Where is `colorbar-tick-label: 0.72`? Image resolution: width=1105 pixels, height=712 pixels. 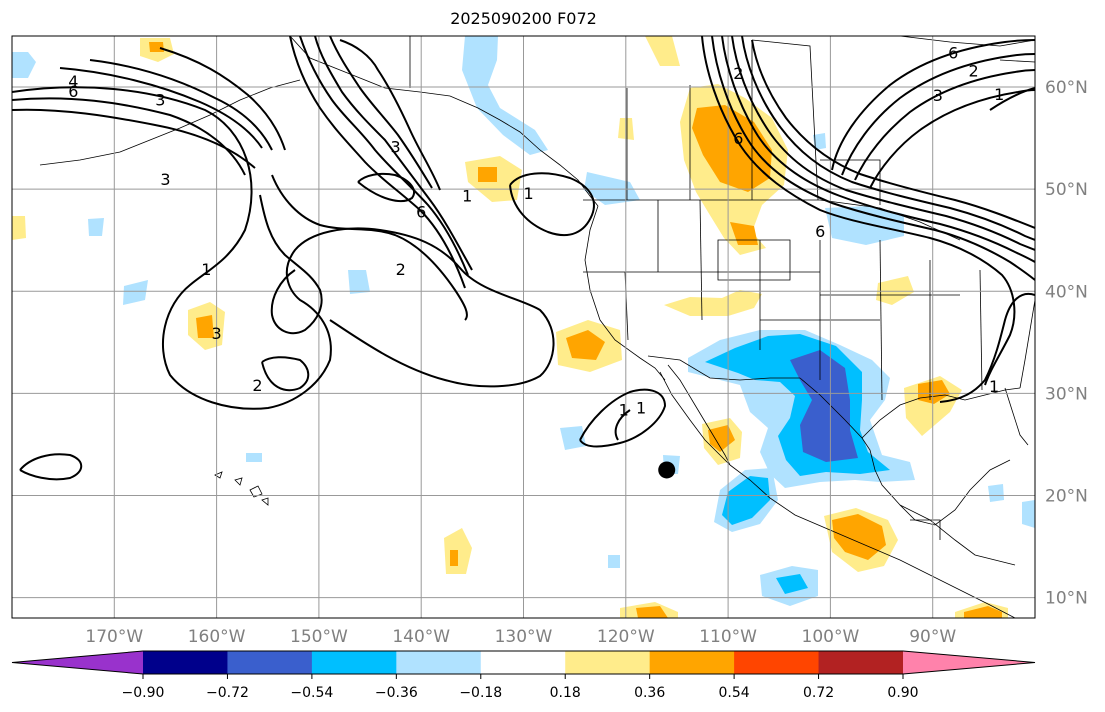 colorbar-tick-label: 0.72 is located at coordinates (818, 693).